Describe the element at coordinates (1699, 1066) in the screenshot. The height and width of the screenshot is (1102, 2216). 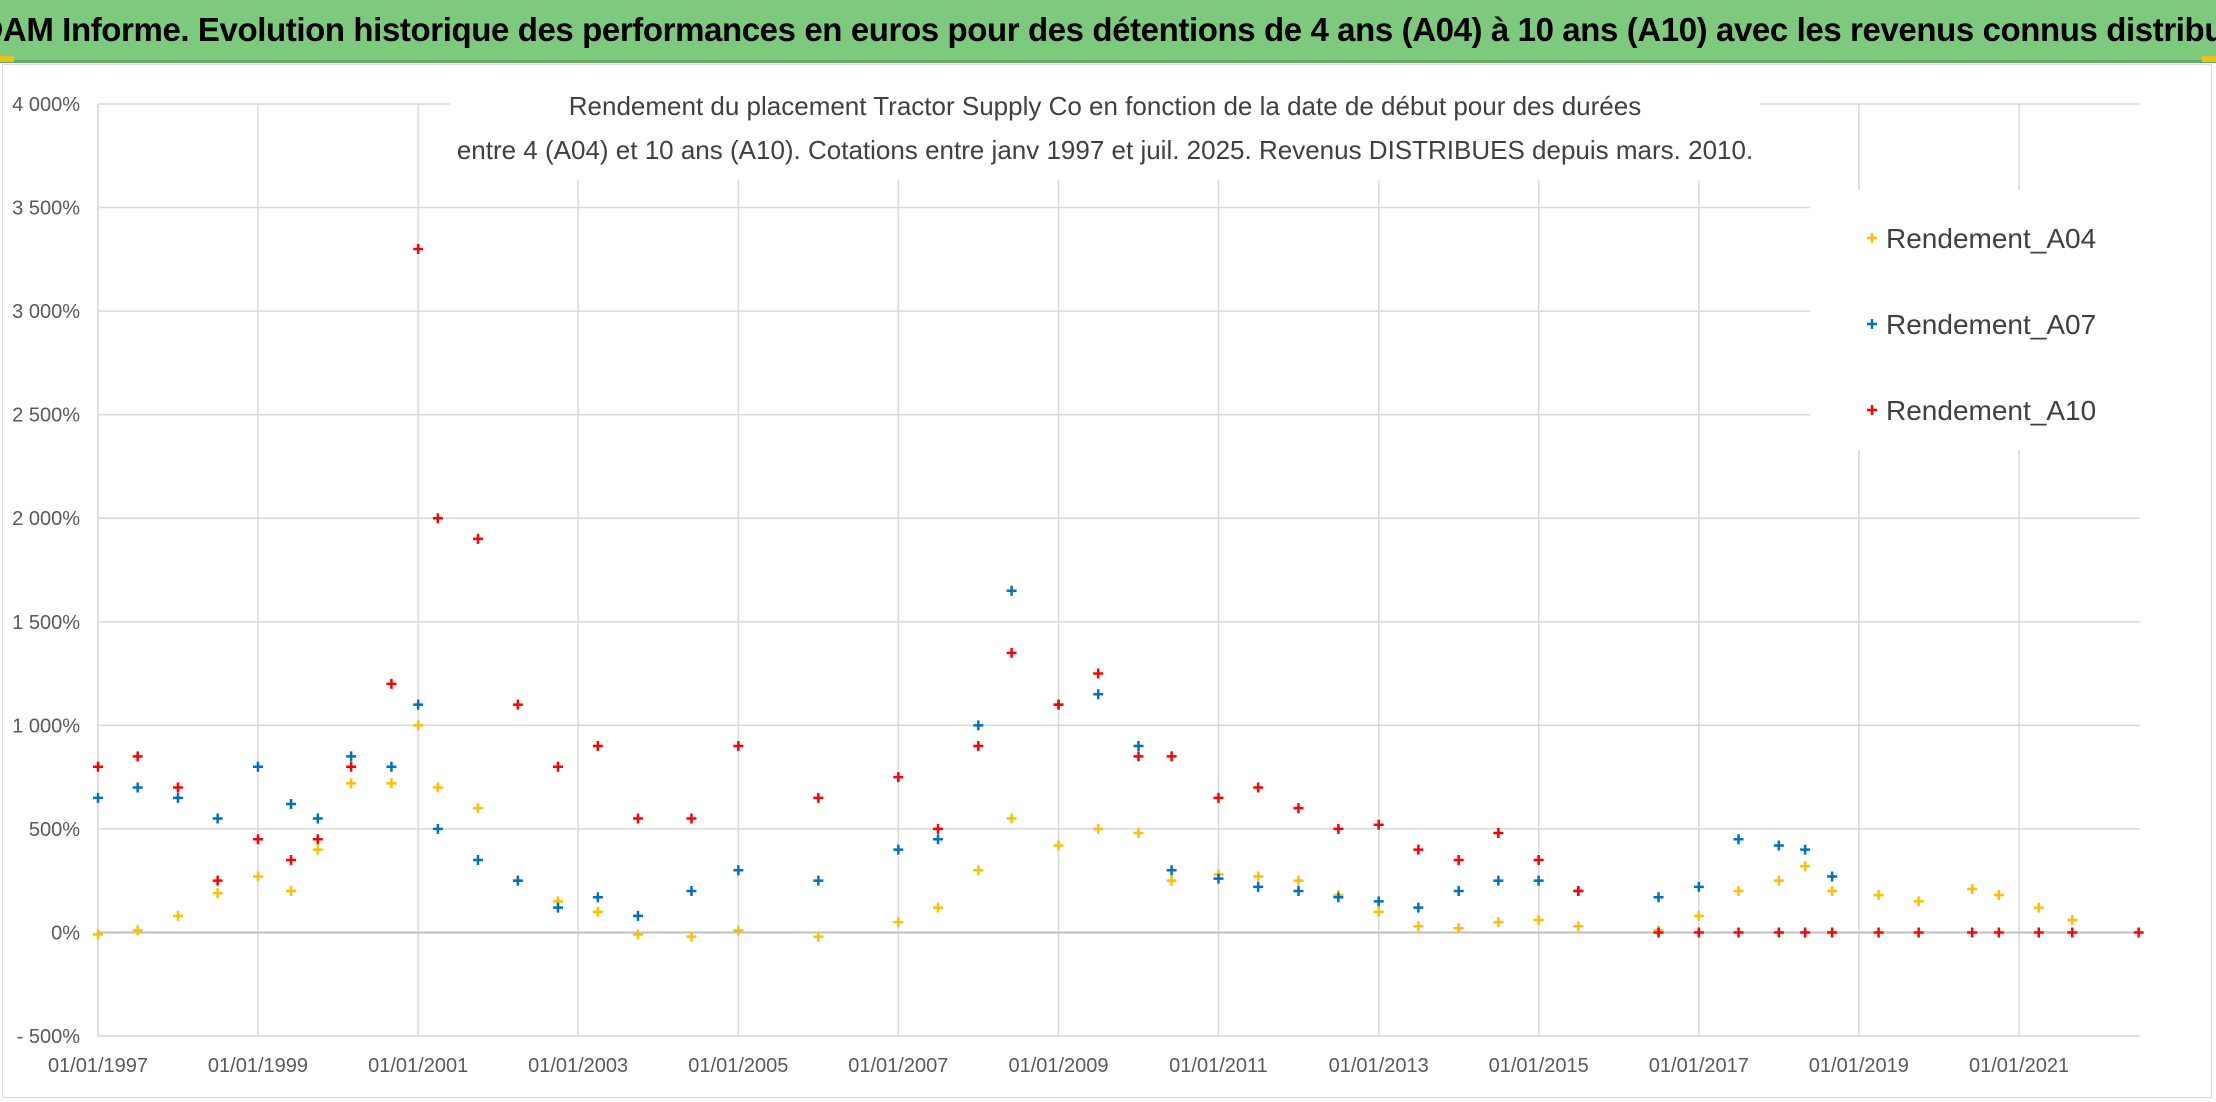
I see `x-tick-label: 01/01/2017` at that location.